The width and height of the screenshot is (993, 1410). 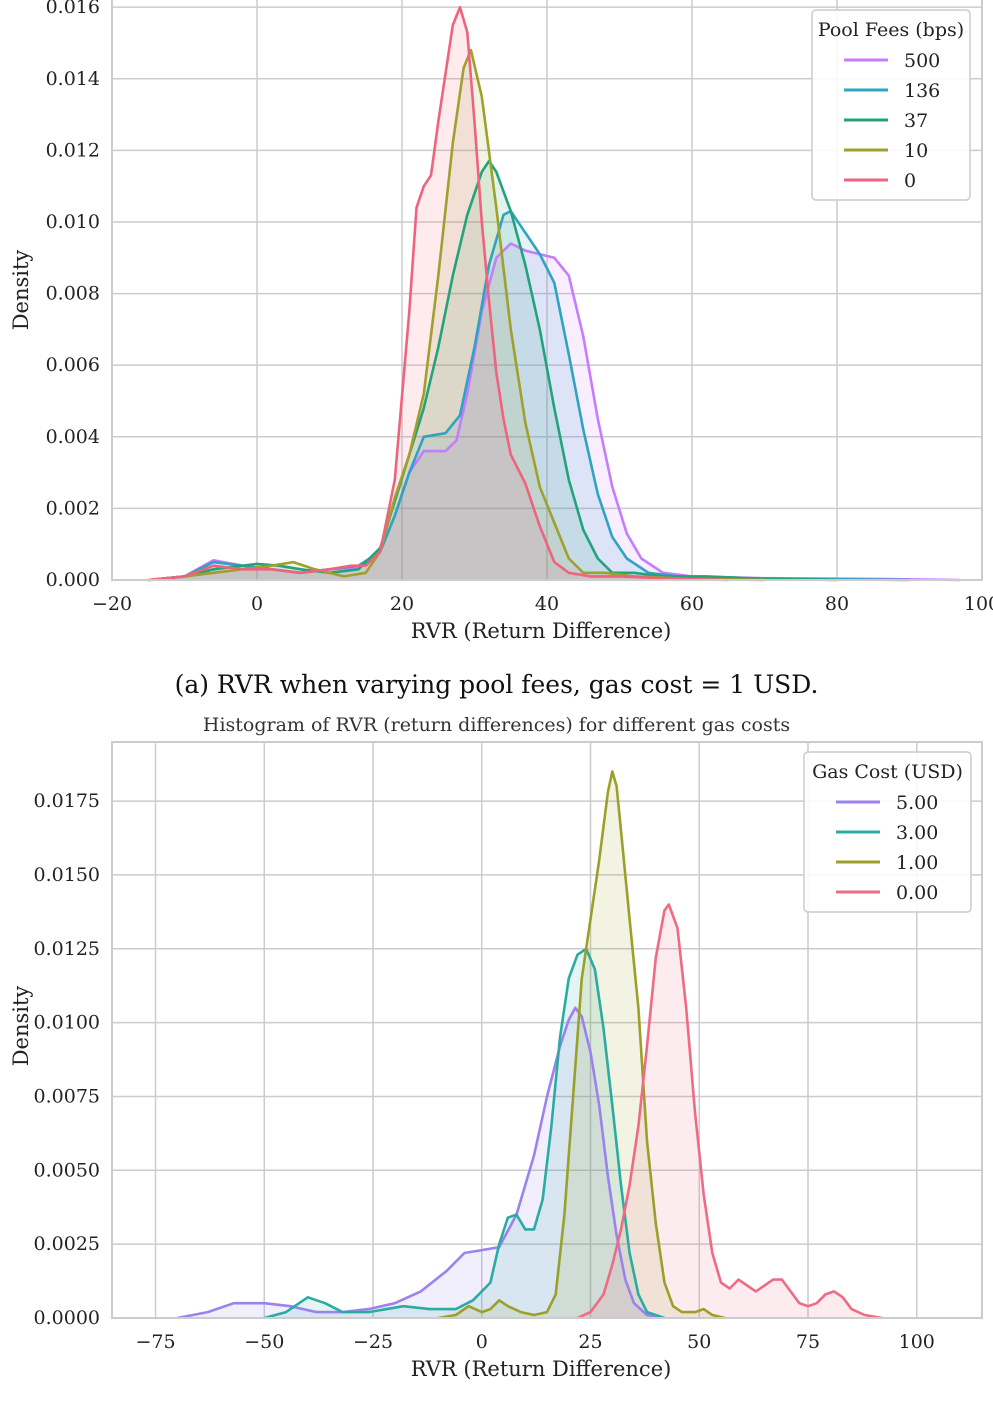 I want to click on x-tick-label: 25, so click(x=590, y=1342).